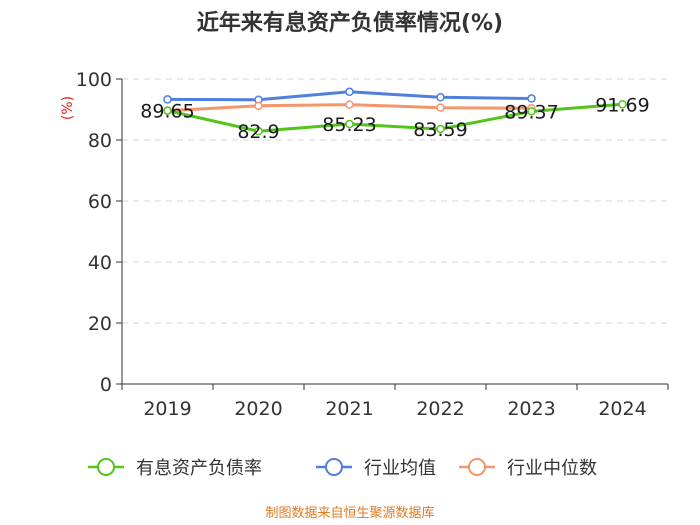  I want to click on y-tick-label: 80, so click(100, 141).